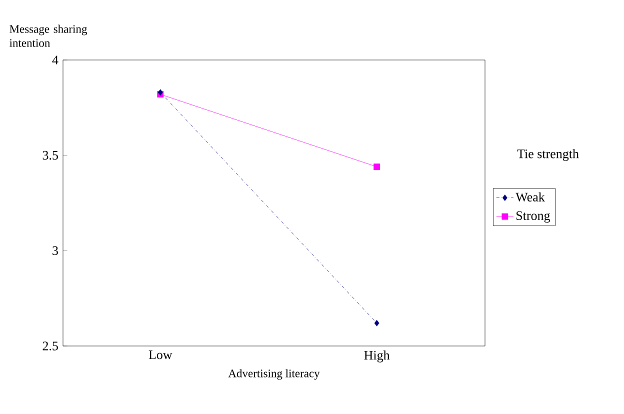 The image size is (624, 414). What do you see at coordinates (274, 374) in the screenshot?
I see `x-axis-title: Advertising literacy` at bounding box center [274, 374].